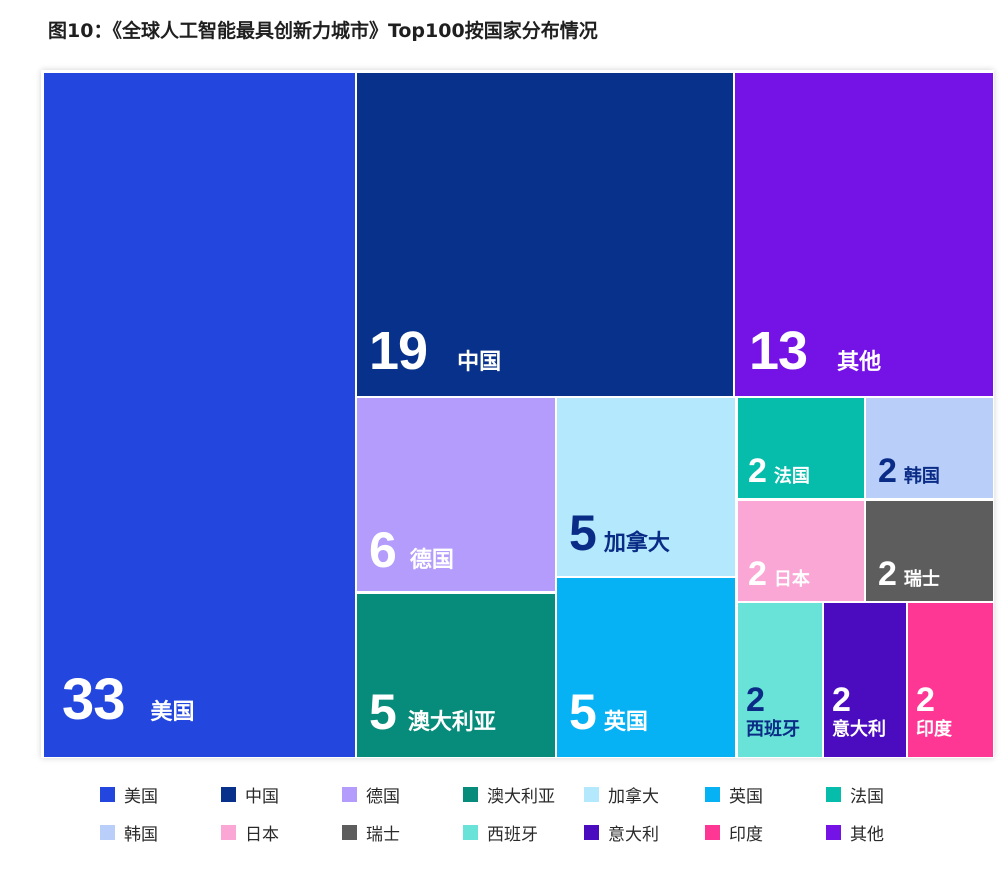  I want to click on legend-item: 美国, so click(160, 794).